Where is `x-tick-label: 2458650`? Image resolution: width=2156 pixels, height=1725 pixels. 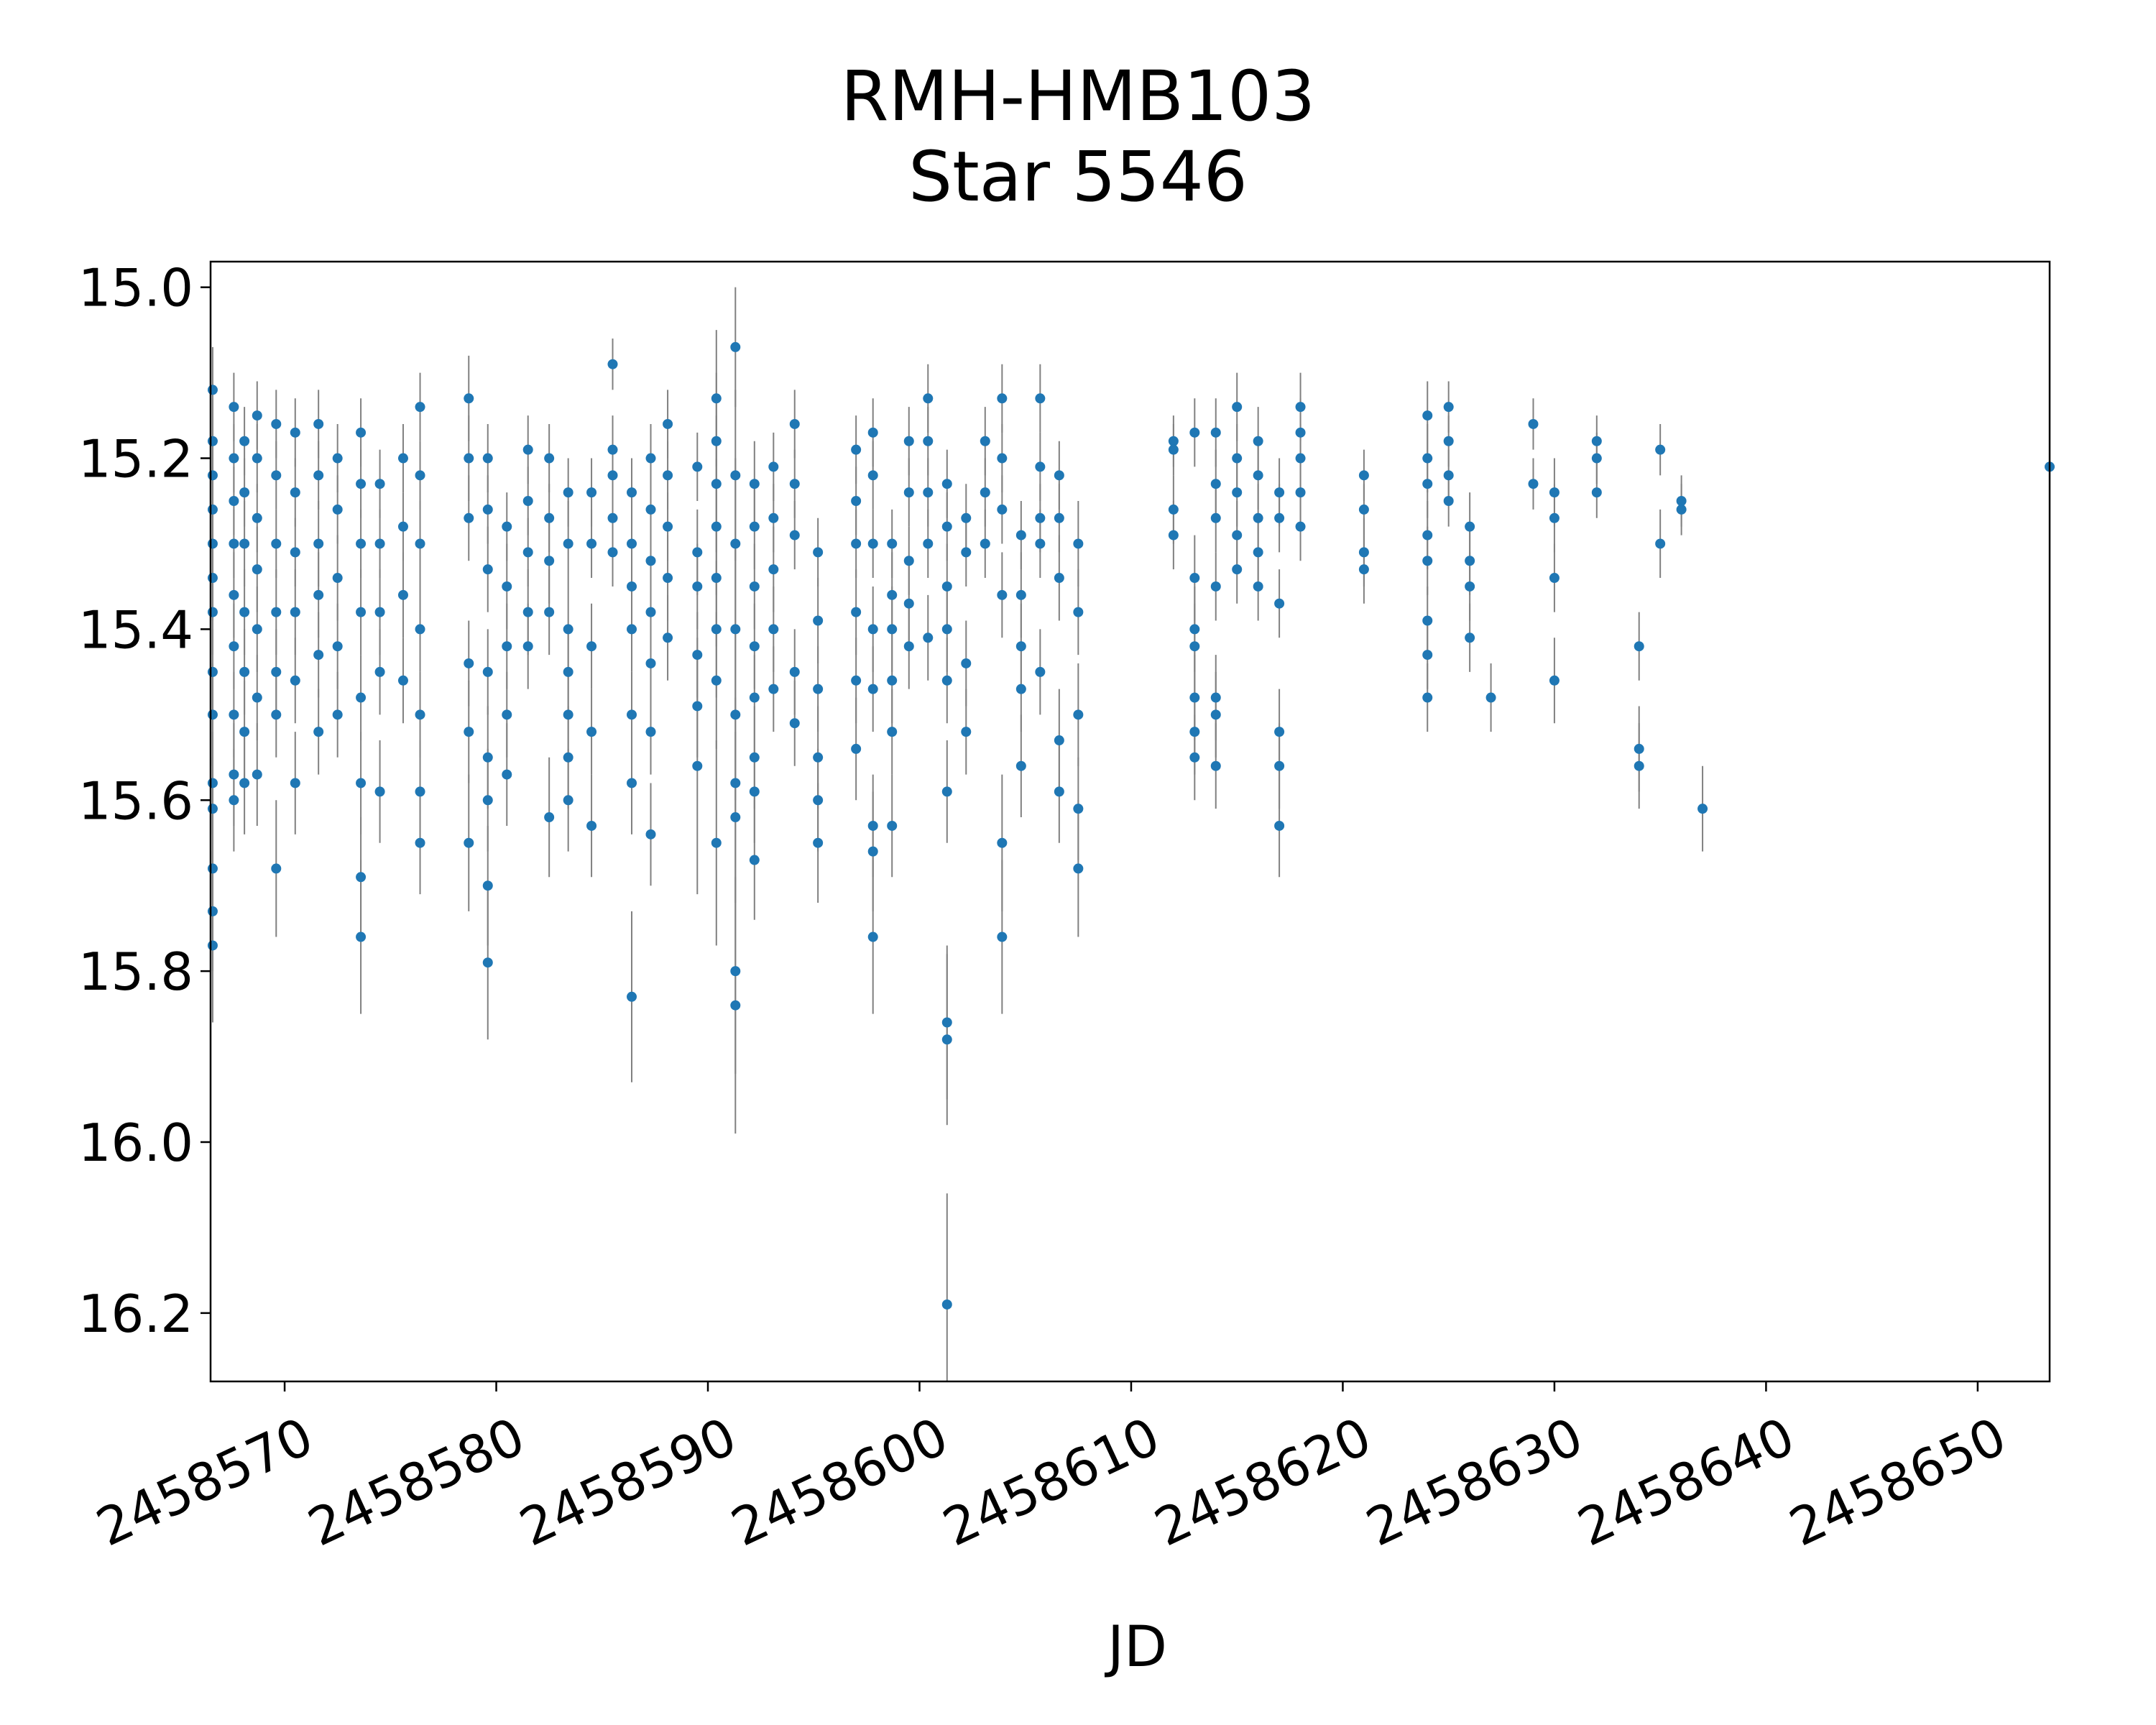 x-tick-label: 2458650 is located at coordinates (1898, 1482).